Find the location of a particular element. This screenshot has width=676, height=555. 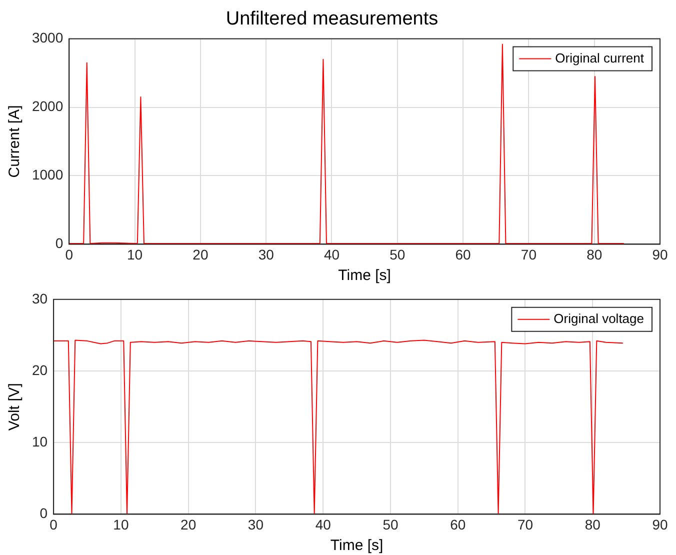

legend-label: Original voltage is located at coordinates (599, 318).